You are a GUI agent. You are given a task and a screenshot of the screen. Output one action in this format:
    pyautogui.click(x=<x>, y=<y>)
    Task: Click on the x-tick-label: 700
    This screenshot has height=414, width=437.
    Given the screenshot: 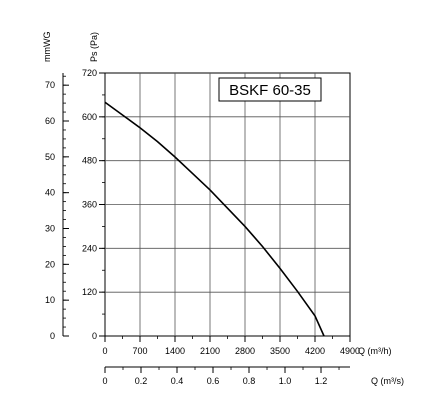 What is the action you would take?
    pyautogui.click(x=139, y=351)
    